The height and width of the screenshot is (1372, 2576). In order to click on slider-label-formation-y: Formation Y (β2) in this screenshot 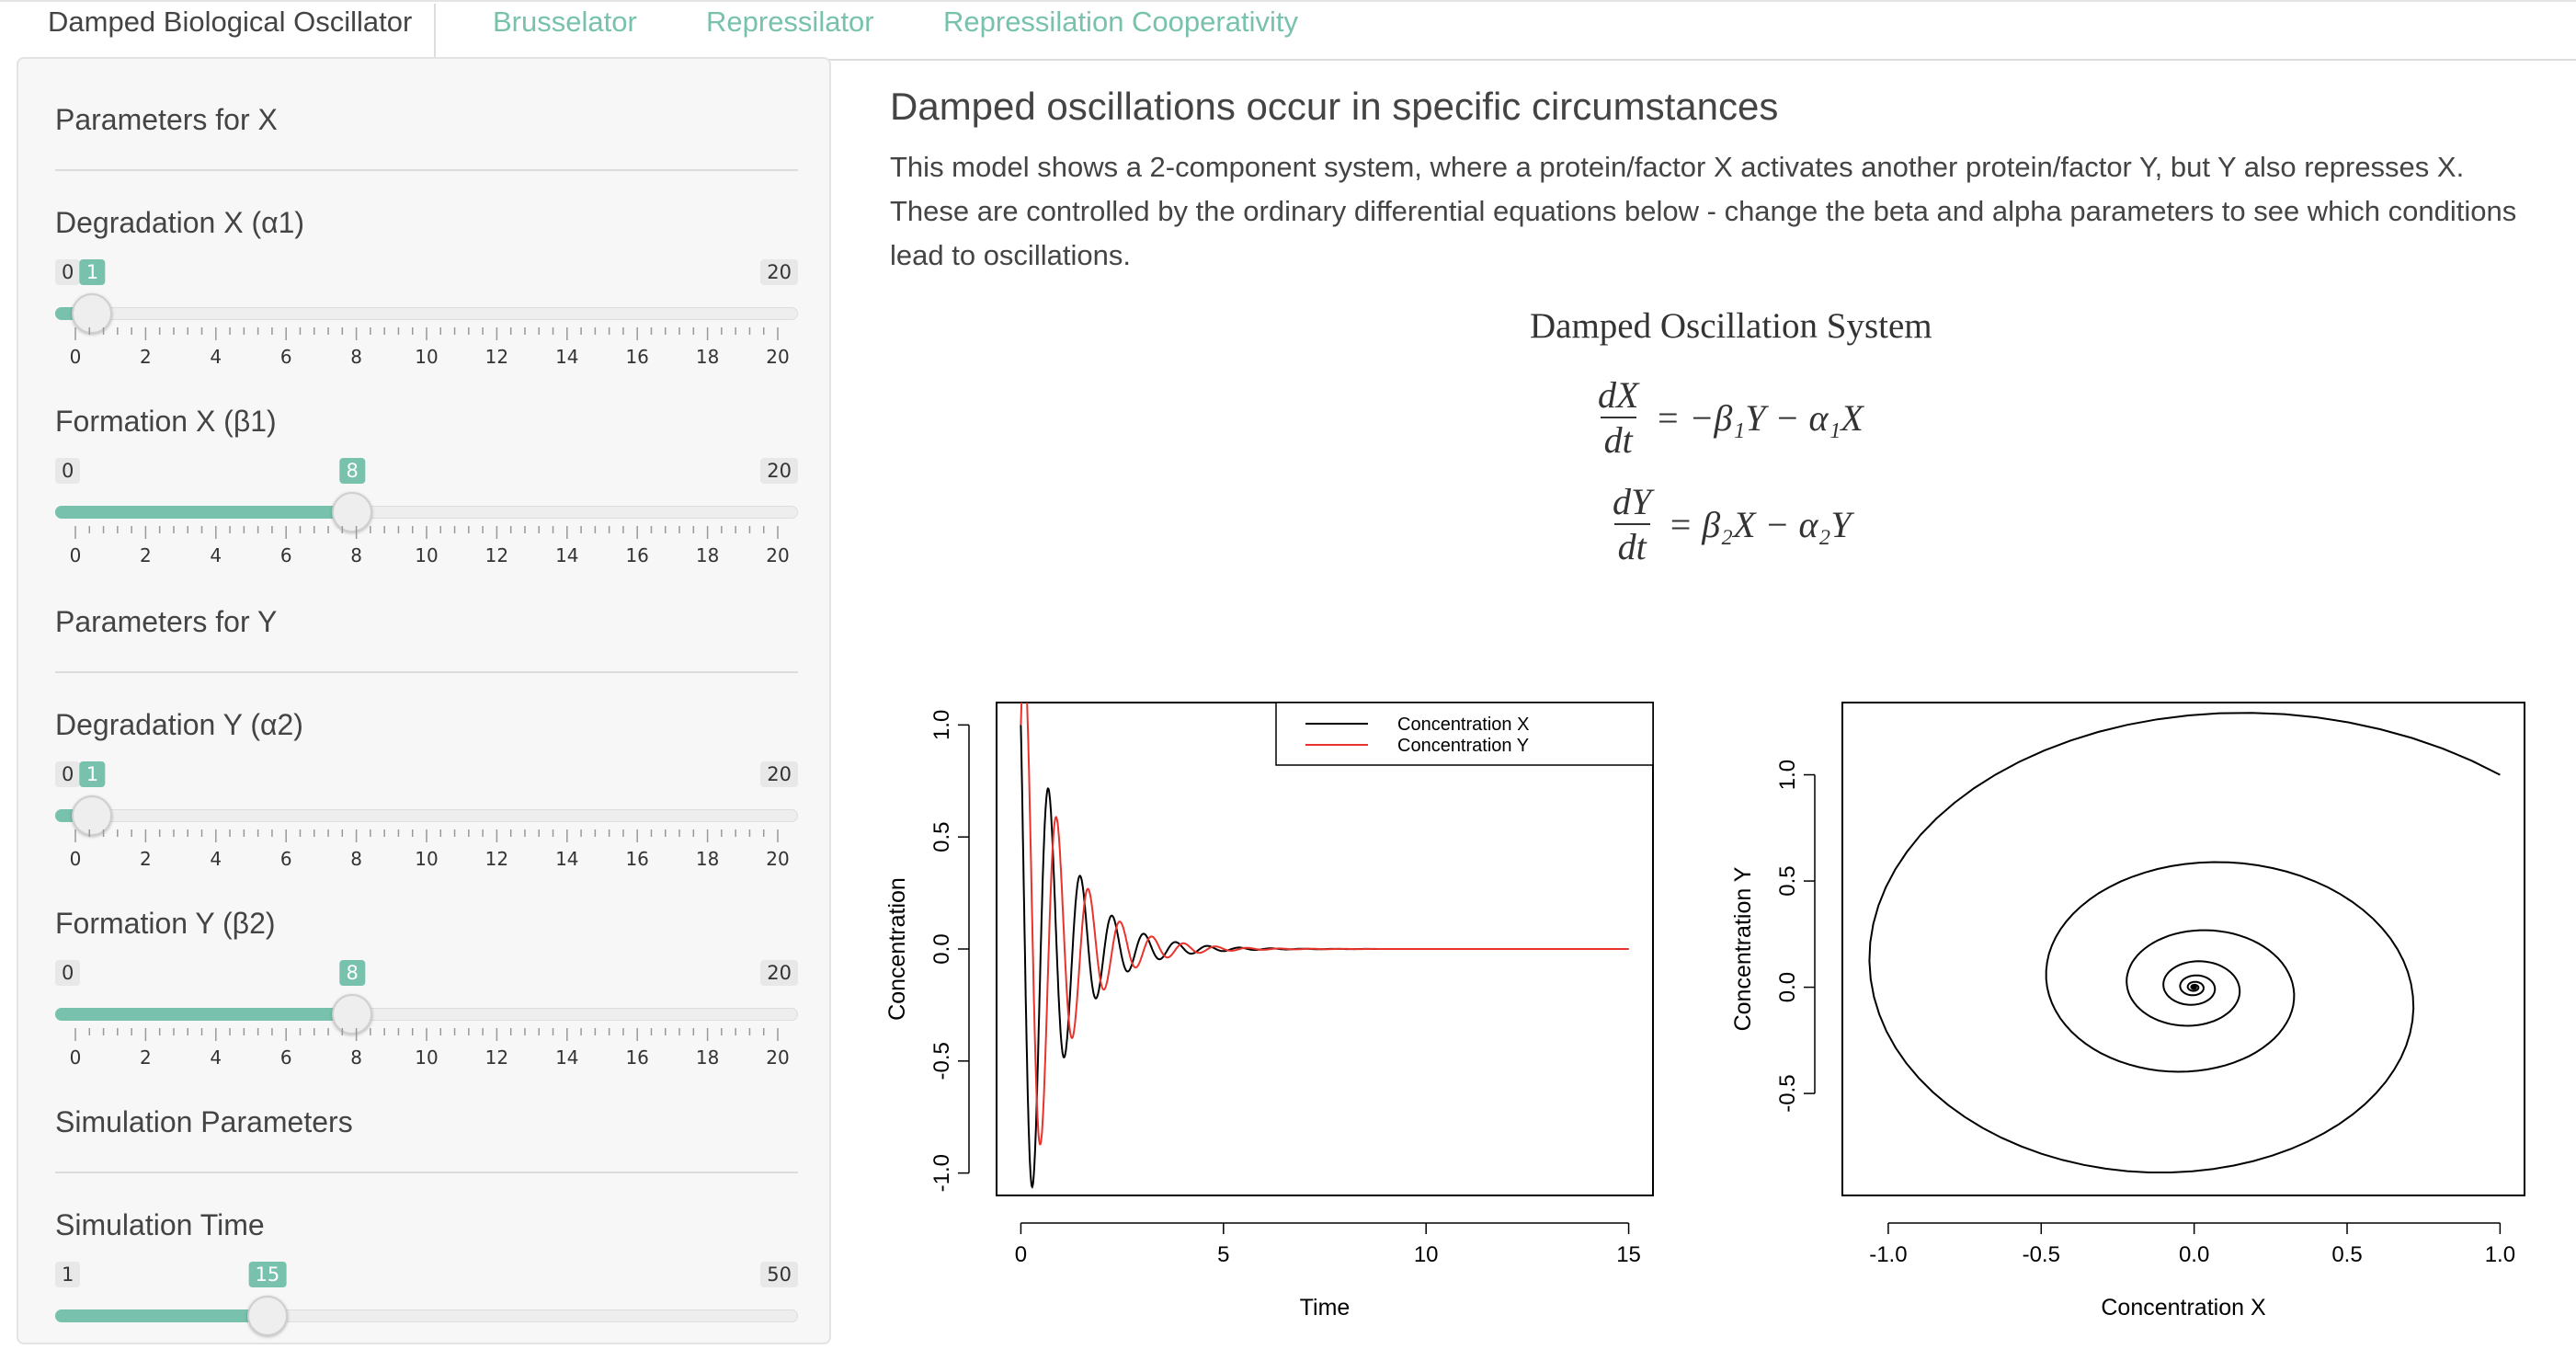, I will do `click(165, 923)`.